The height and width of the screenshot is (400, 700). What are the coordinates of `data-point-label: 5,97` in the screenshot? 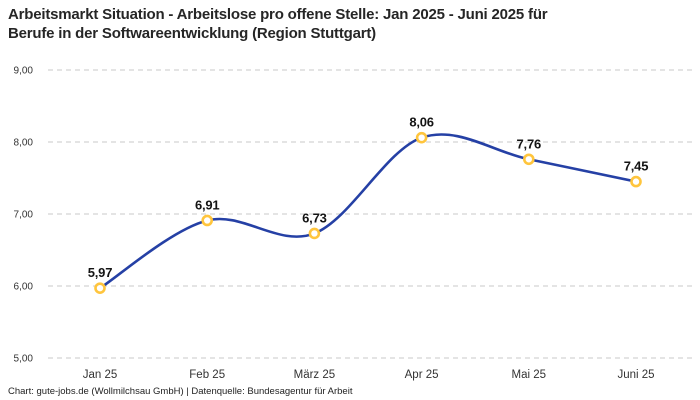 It's located at (100, 272).